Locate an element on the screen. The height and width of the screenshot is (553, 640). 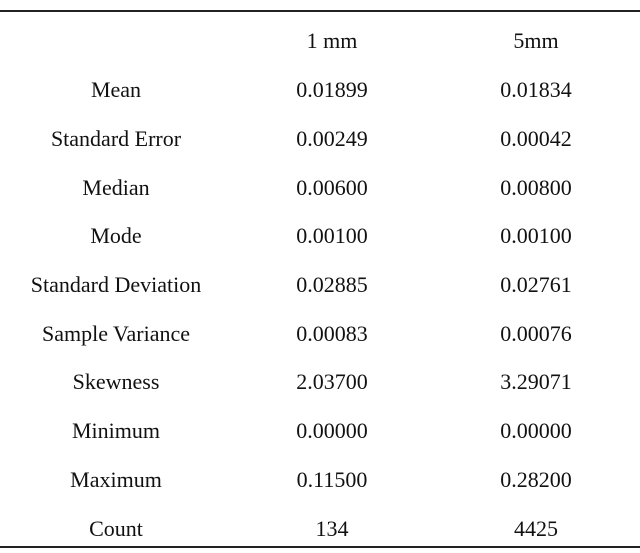
row-label: Mode is located at coordinates (116, 236).